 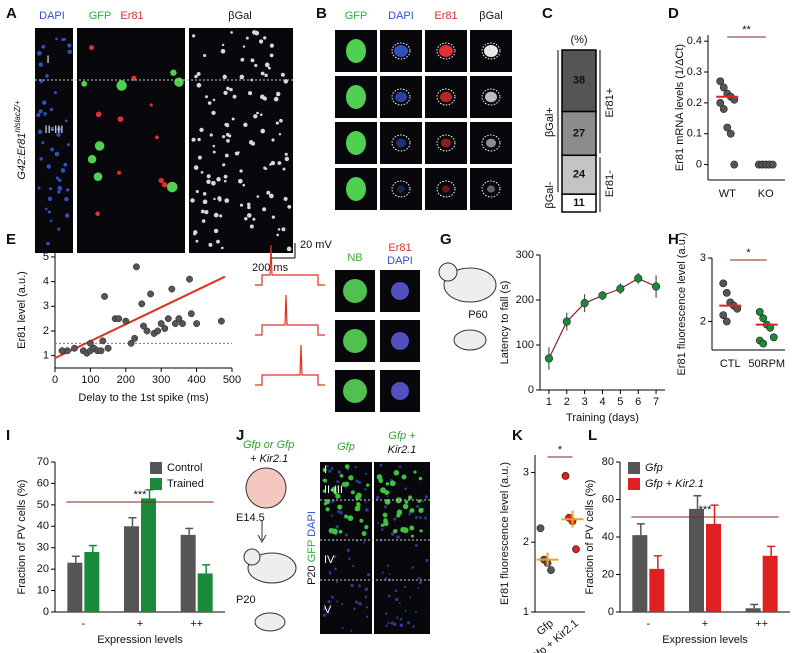 I want to click on x-tick-label: 500, so click(x=232, y=380).